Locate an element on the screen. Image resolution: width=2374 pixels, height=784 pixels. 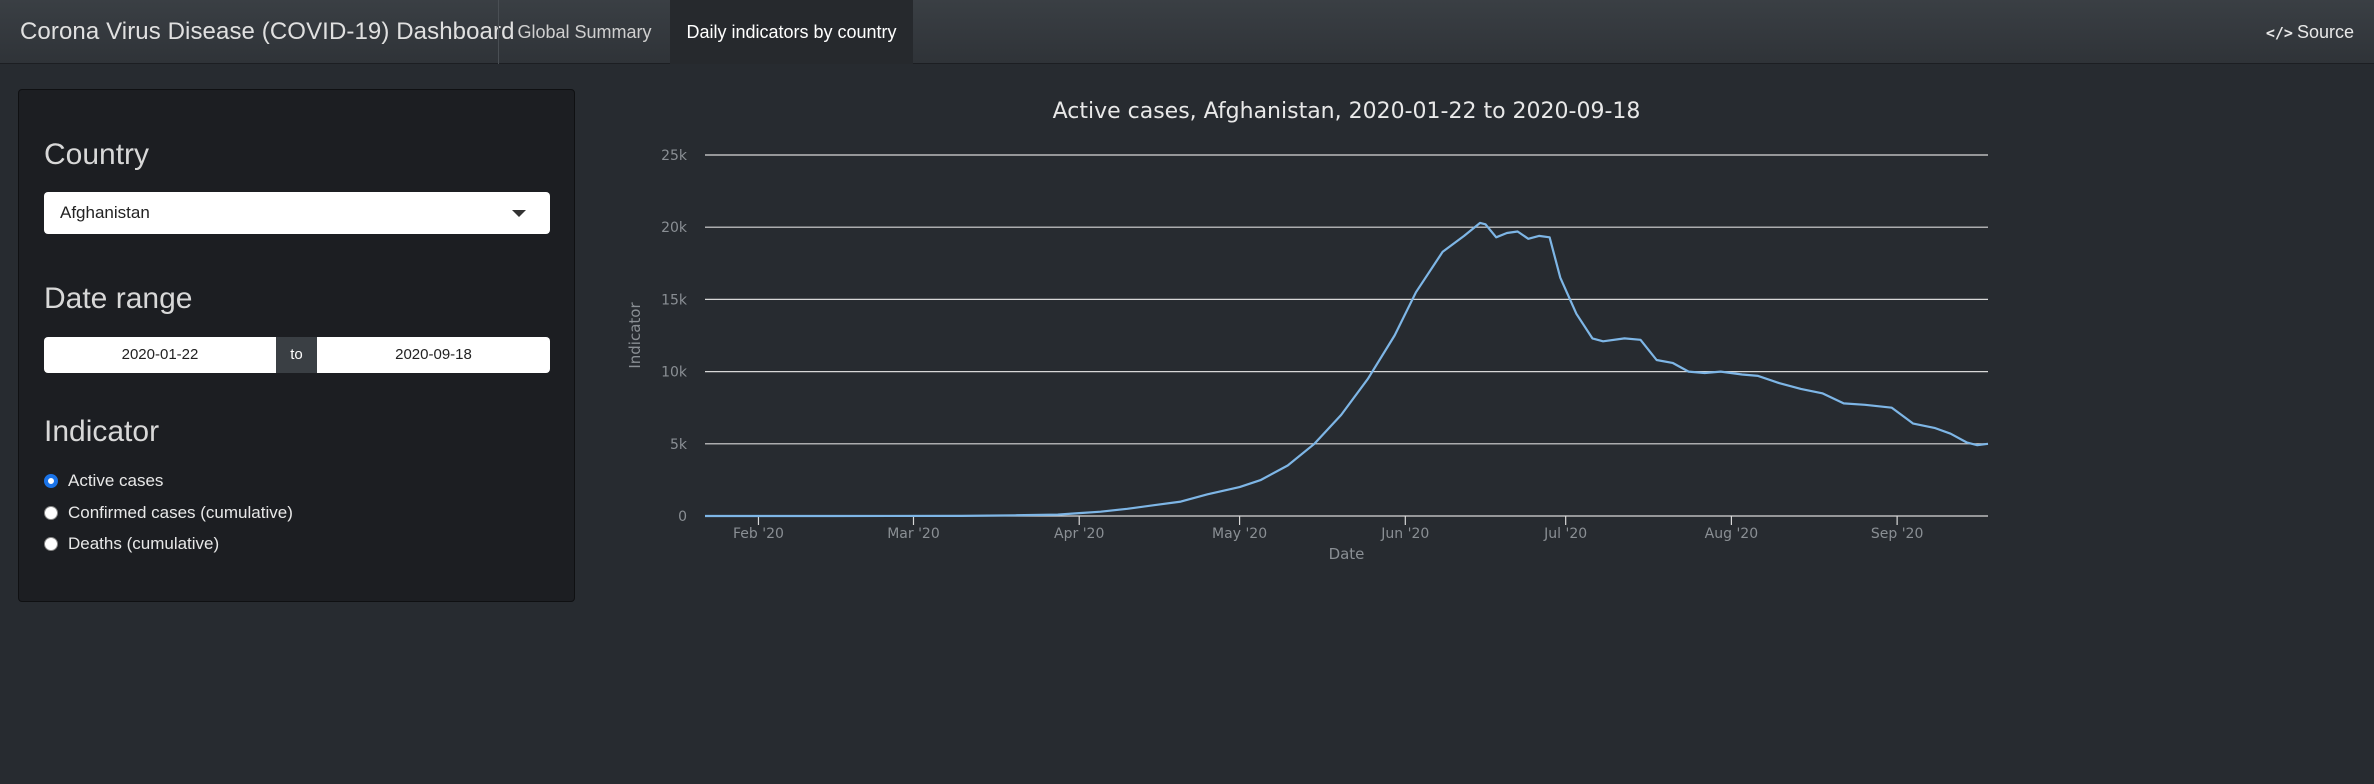
x-tick-label: Jul '20 is located at coordinates (1565, 534).